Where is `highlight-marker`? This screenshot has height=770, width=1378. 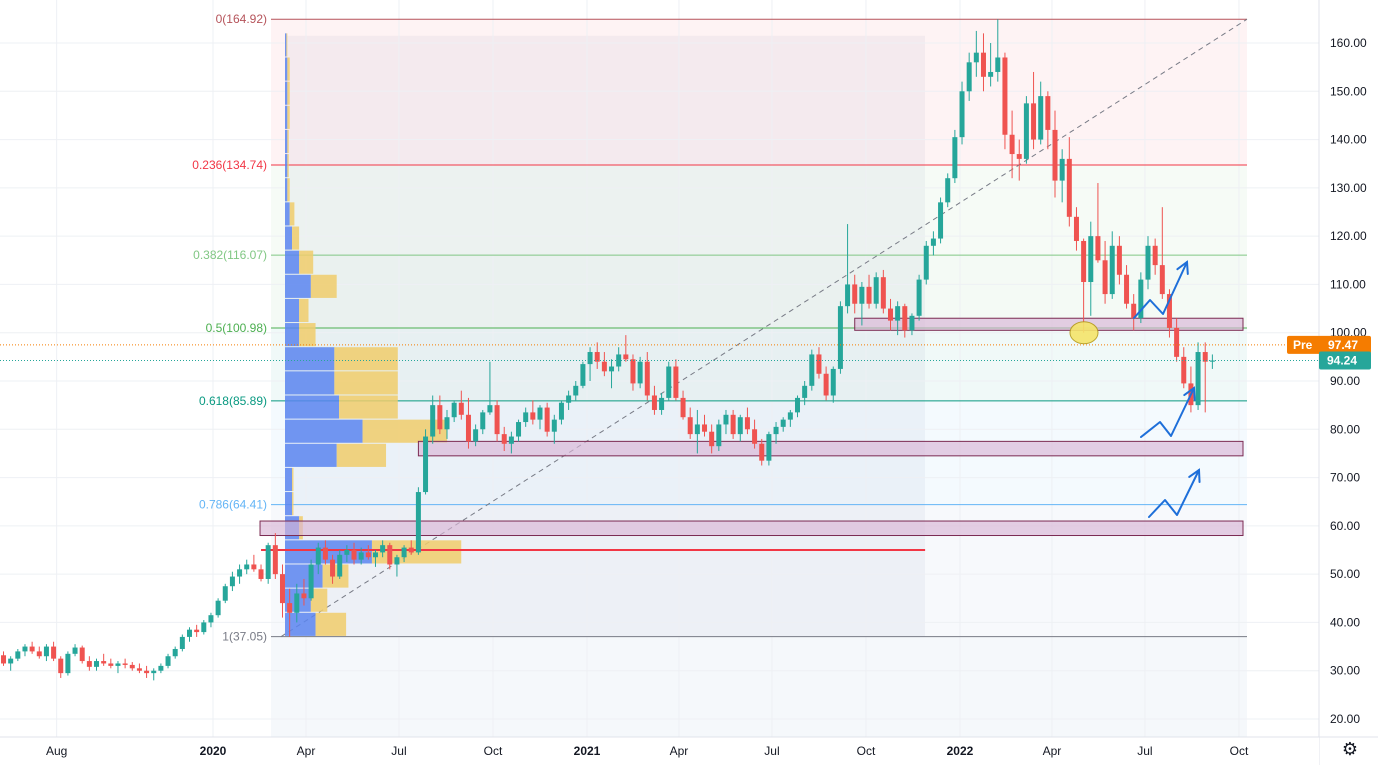
highlight-marker is located at coordinates (1084, 333).